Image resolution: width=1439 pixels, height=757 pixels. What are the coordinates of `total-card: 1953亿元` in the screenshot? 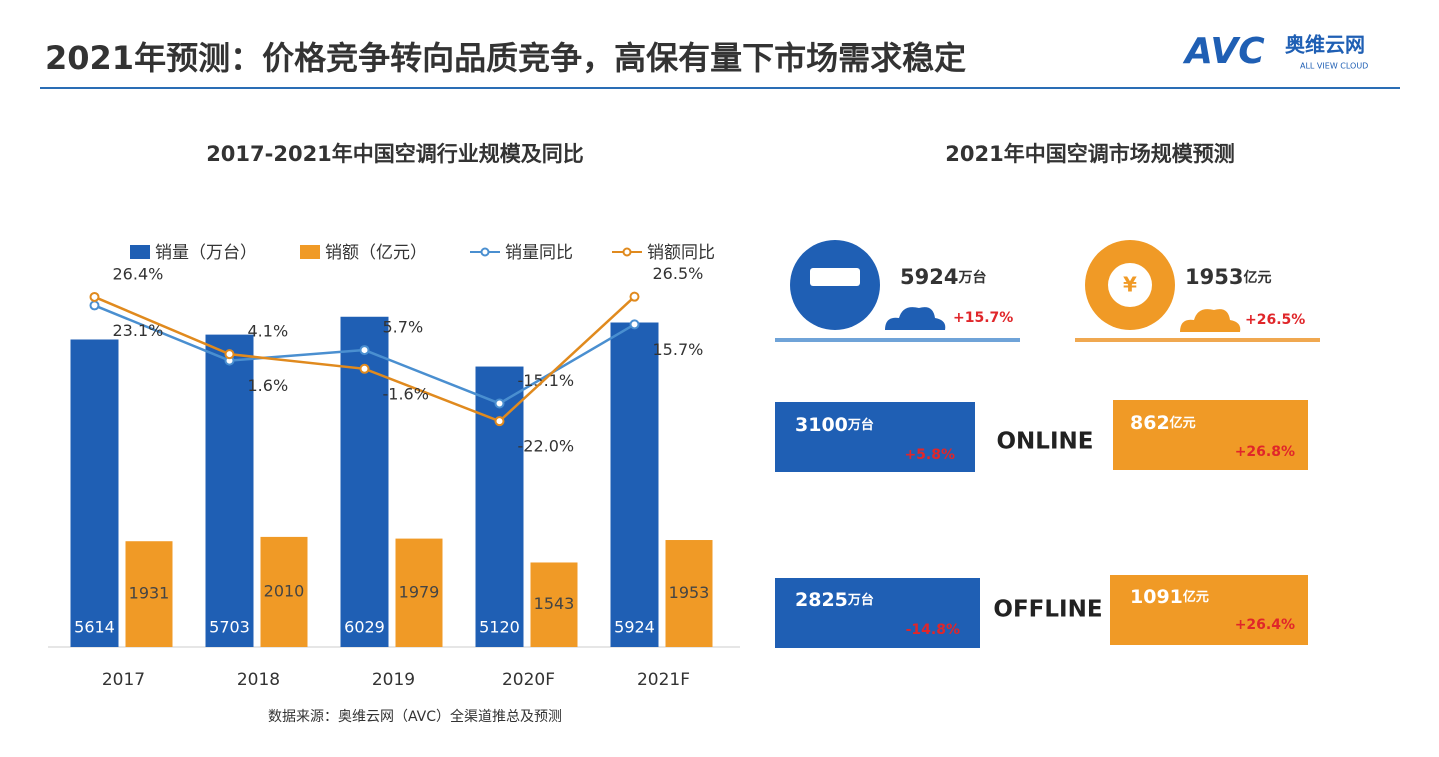 It's located at (1228, 277).